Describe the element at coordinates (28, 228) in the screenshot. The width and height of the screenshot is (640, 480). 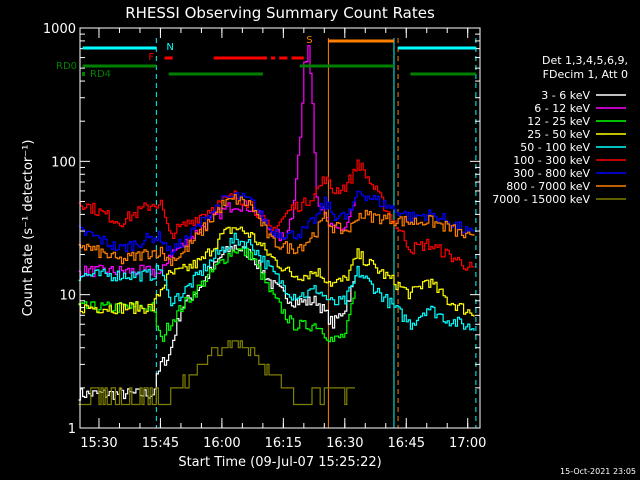
I see `y-axis-label: Count Rate (s⁻¹ detector⁻¹)` at that location.